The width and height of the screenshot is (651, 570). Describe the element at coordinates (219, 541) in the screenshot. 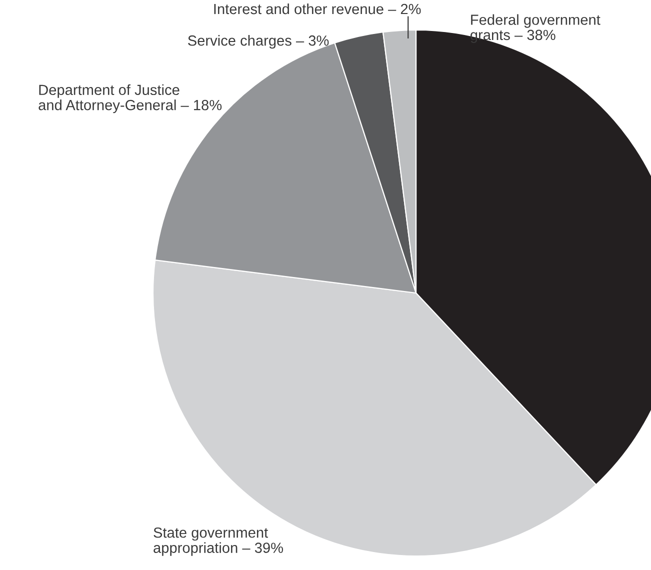

I see `slice-label: State government appropriation – 39%` at that location.